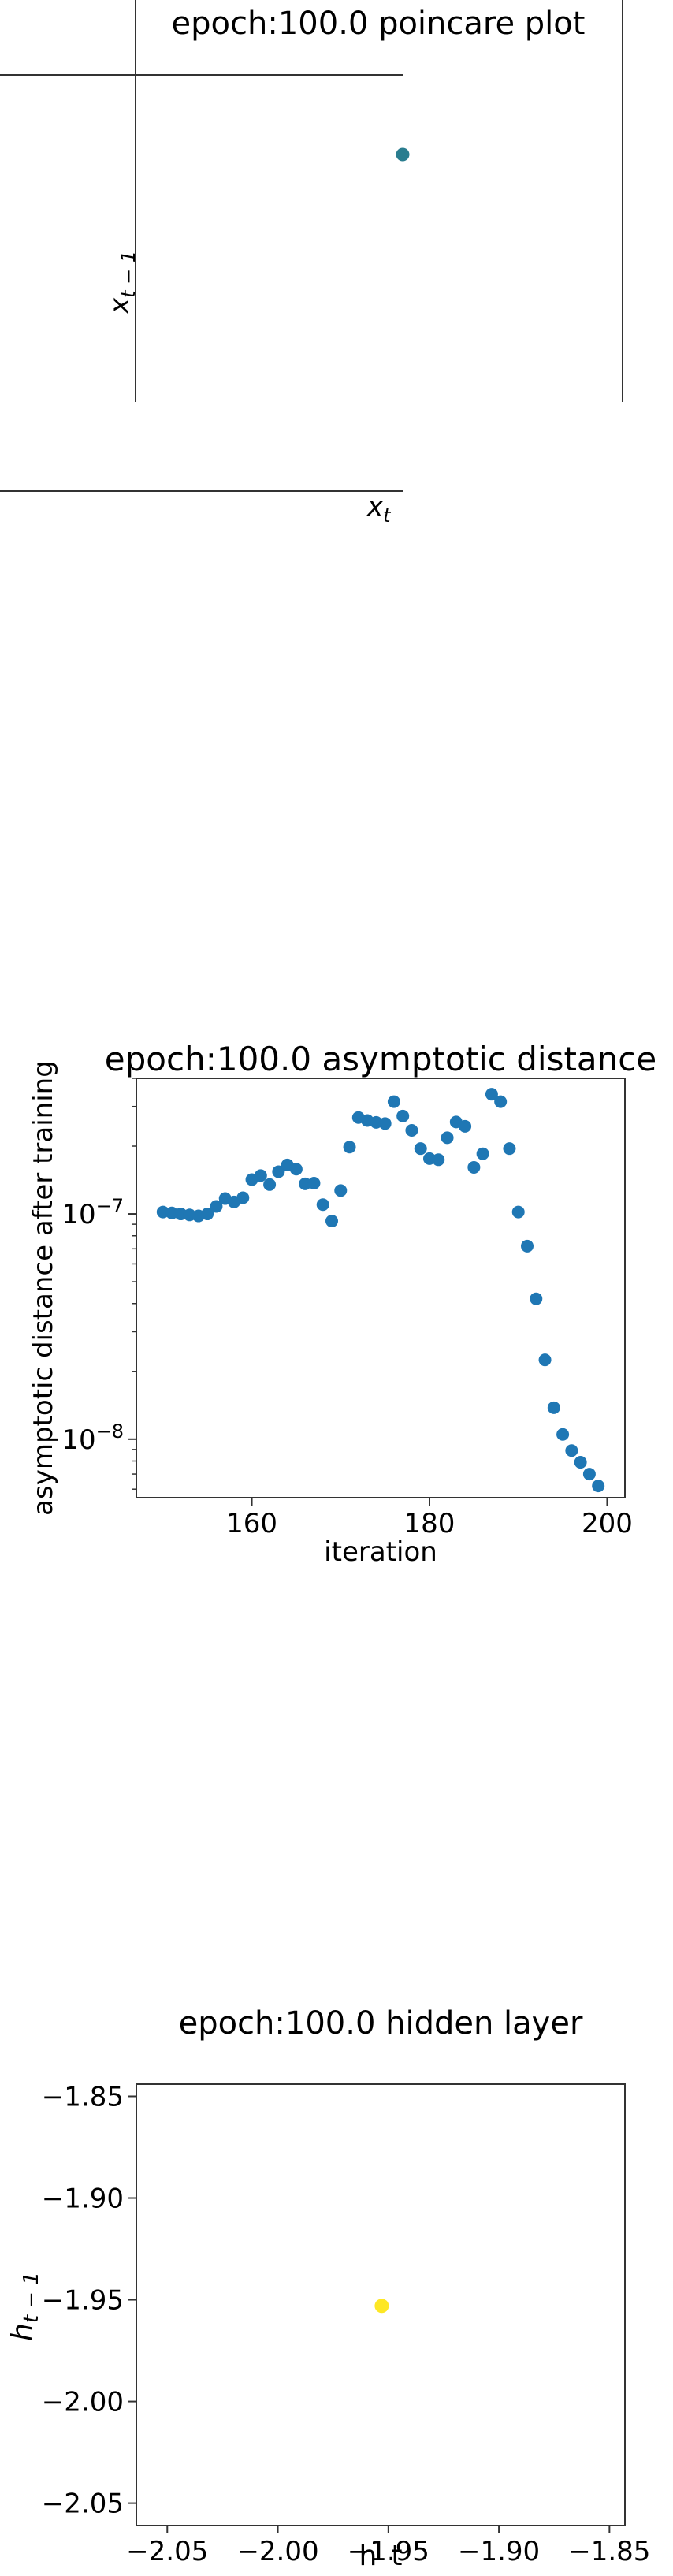  What do you see at coordinates (83, 2097) in the screenshot?
I see `hidden-ytick-label: −1.85` at bounding box center [83, 2097].